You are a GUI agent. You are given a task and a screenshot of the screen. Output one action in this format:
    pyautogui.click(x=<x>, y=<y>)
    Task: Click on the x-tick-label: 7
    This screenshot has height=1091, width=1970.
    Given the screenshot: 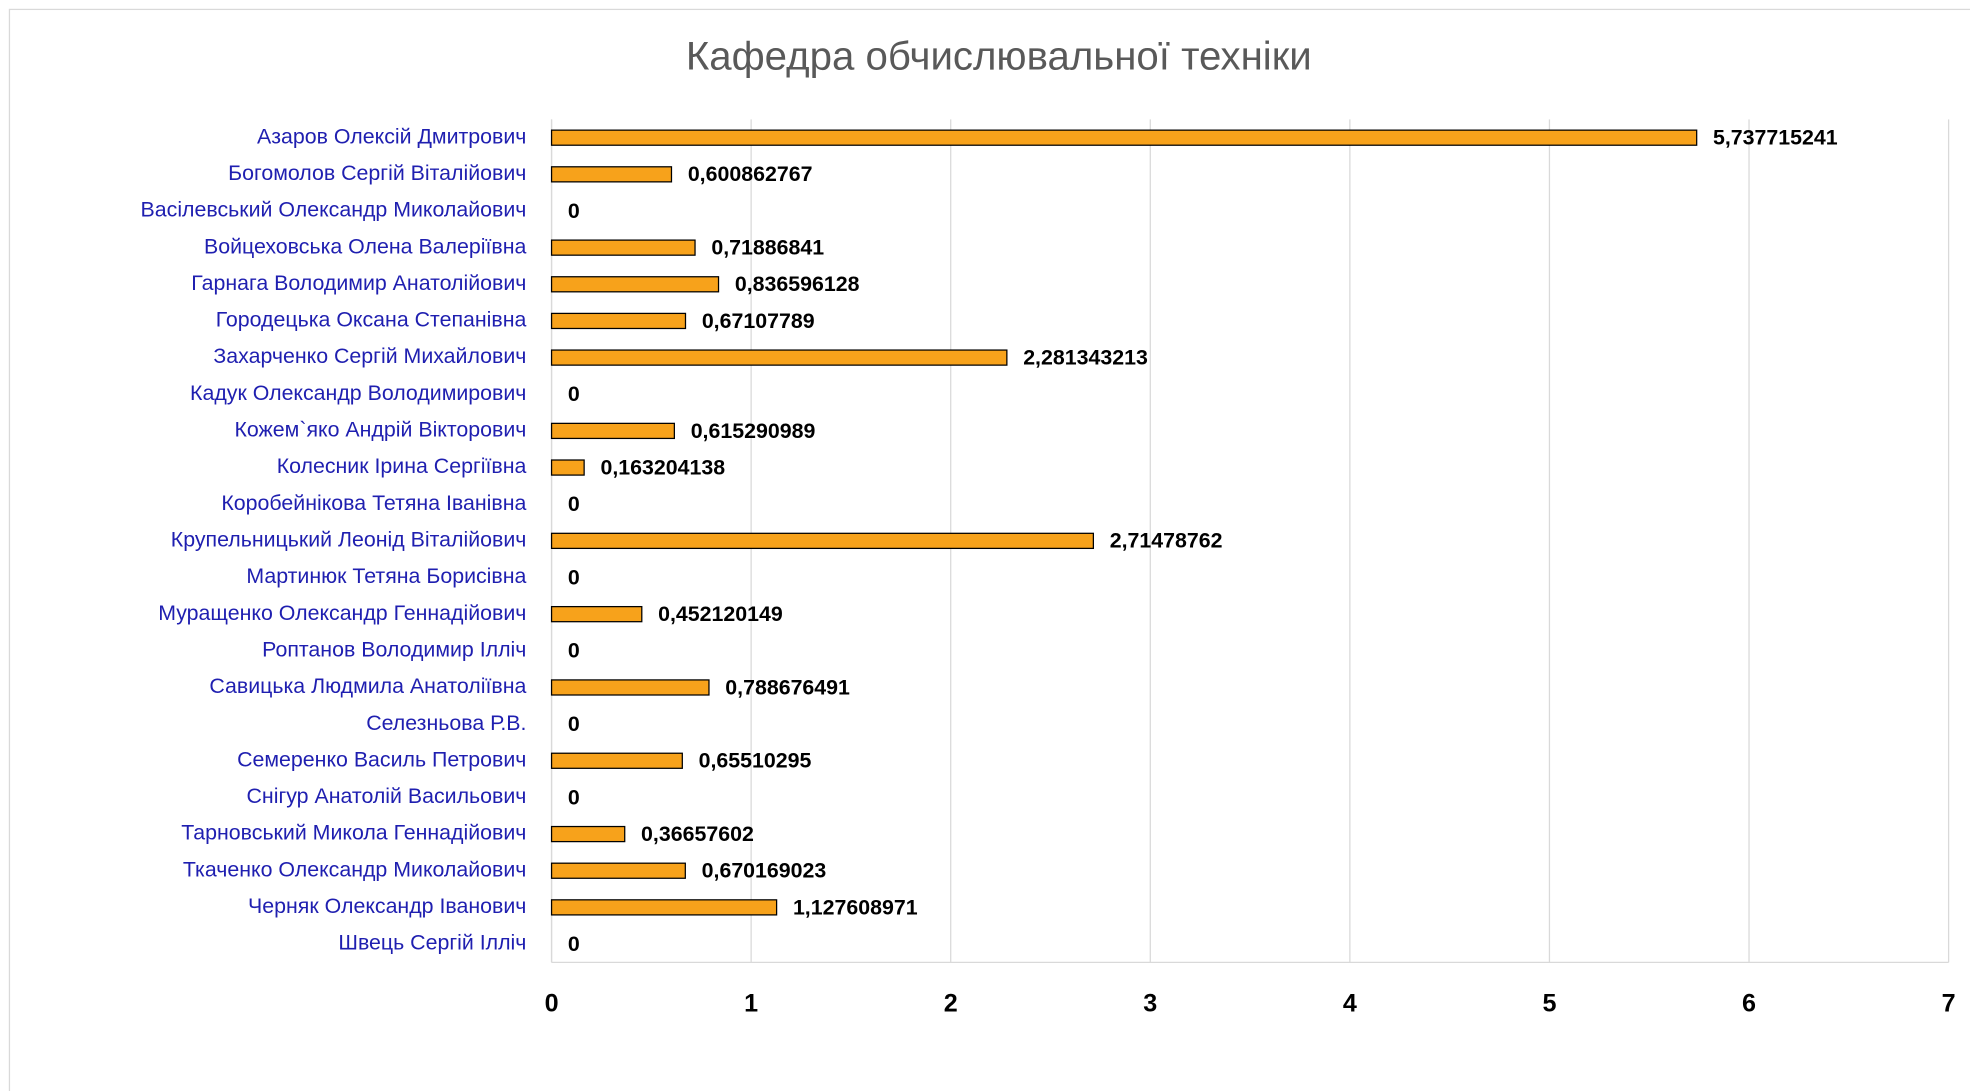 What is the action you would take?
    pyautogui.click(x=1949, y=1004)
    